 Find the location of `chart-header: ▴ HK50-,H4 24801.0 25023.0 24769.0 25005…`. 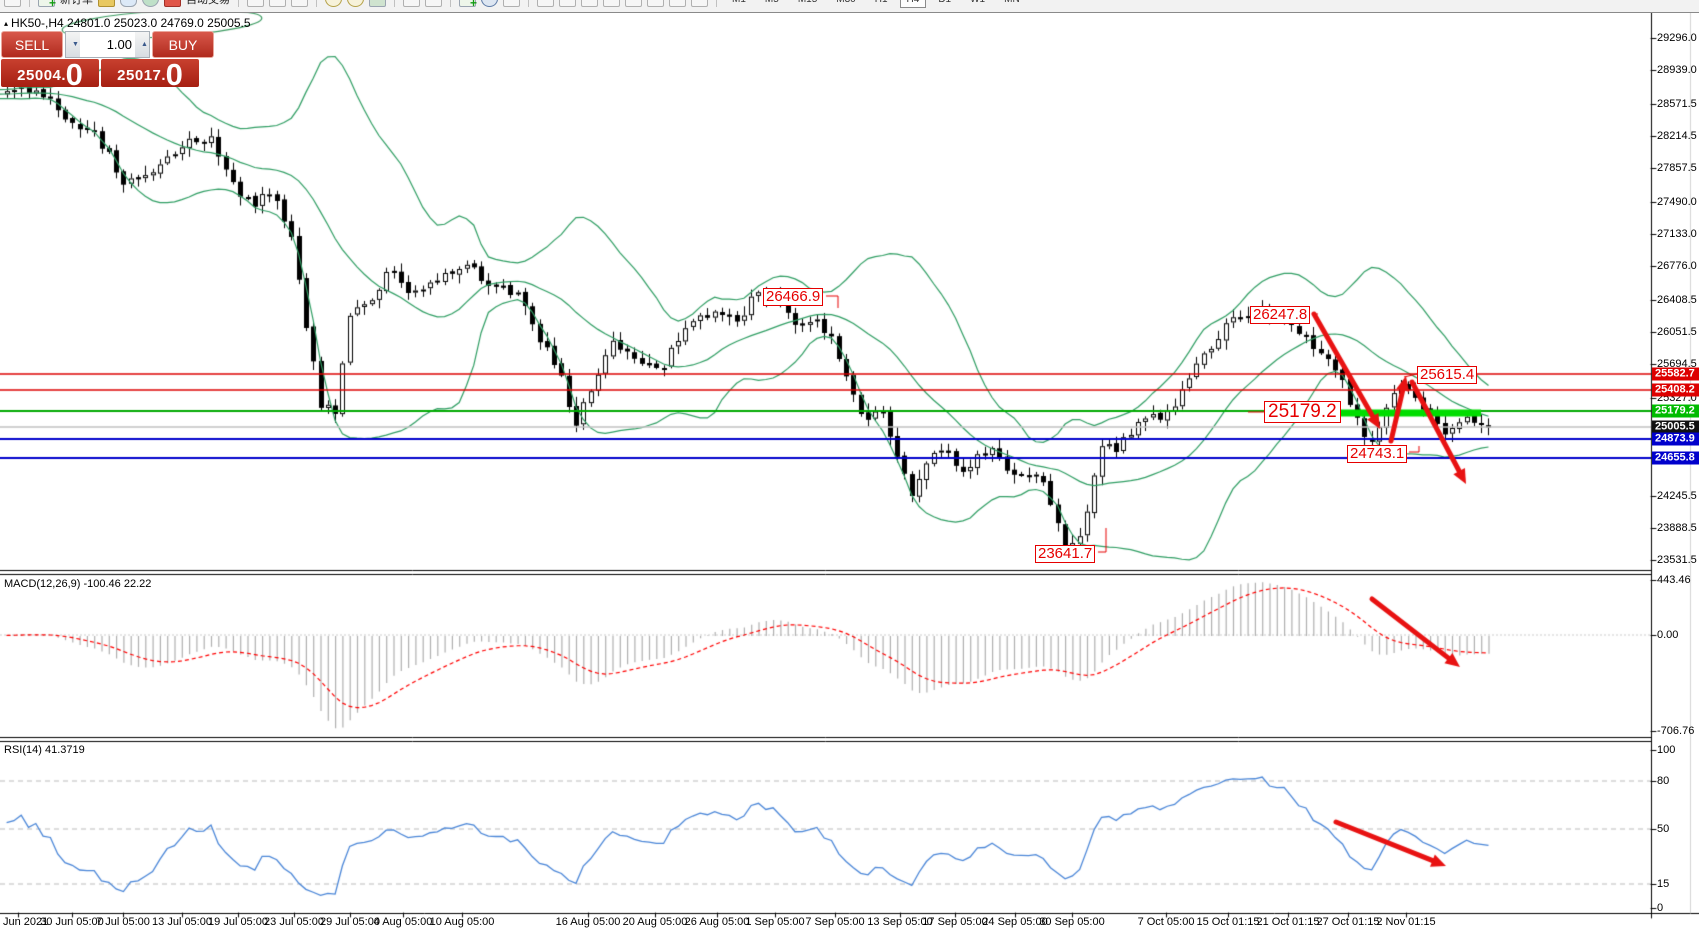

chart-header: ▴ HK50-,H4 24801.0 25023.0 24769.0 25005… is located at coordinates (127, 23).